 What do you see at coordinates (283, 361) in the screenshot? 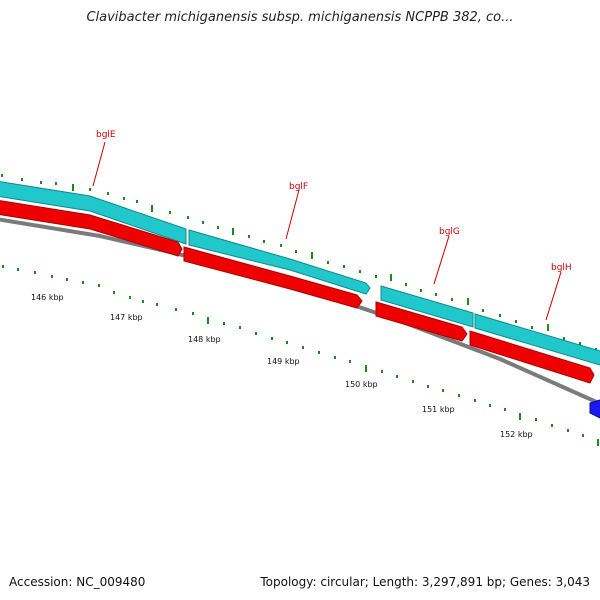
I see `scale-label-149kbp: 149 kbp` at bounding box center [283, 361].